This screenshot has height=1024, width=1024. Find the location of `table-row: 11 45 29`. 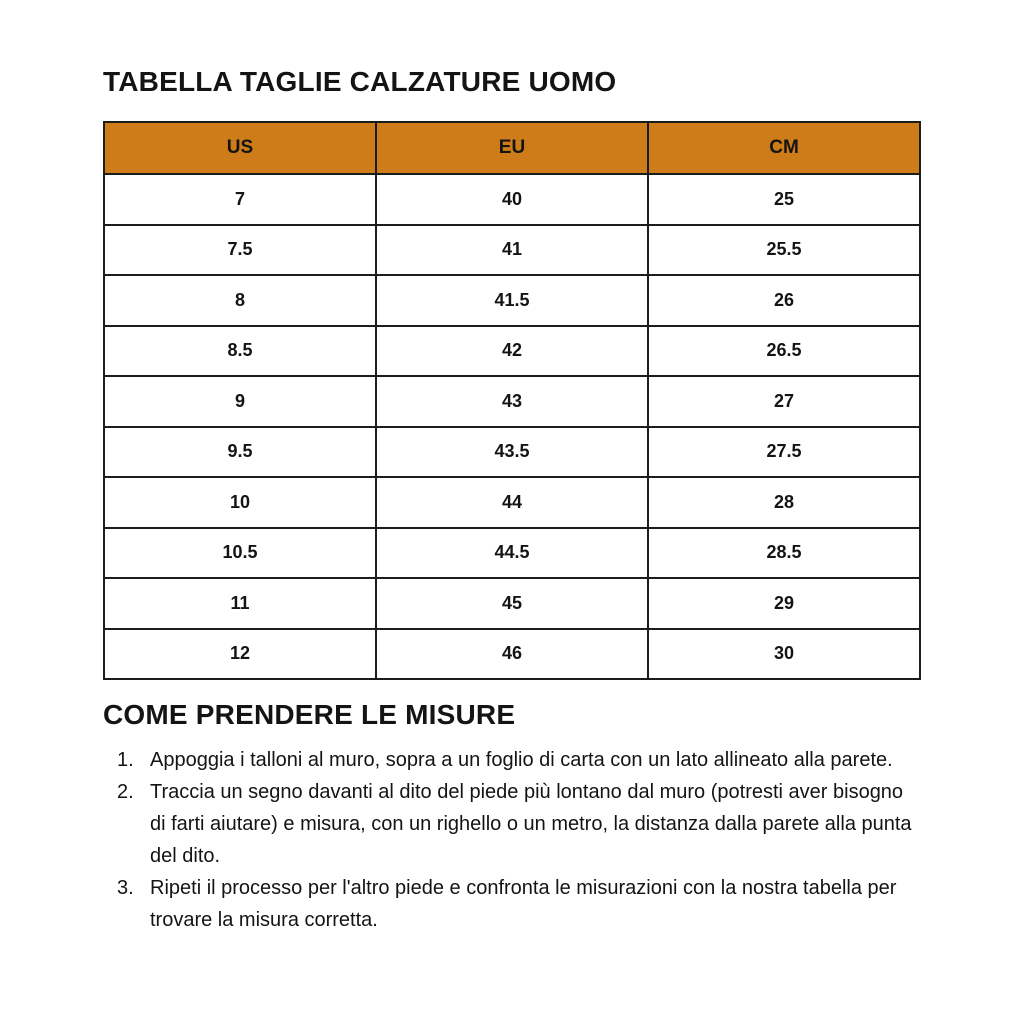

table-row: 11 45 29 is located at coordinates (512, 603).